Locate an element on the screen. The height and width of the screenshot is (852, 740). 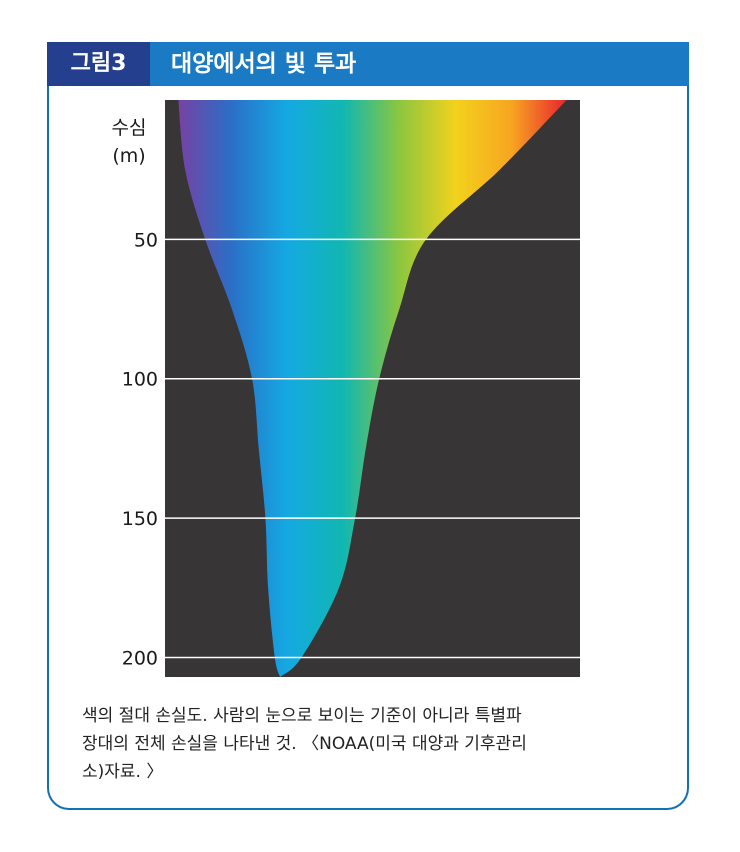
caption-line-1: 색의 절대 손실도. 사람의 눈으로 보이는 기준이 아니라 특별파 is located at coordinates (302, 716).